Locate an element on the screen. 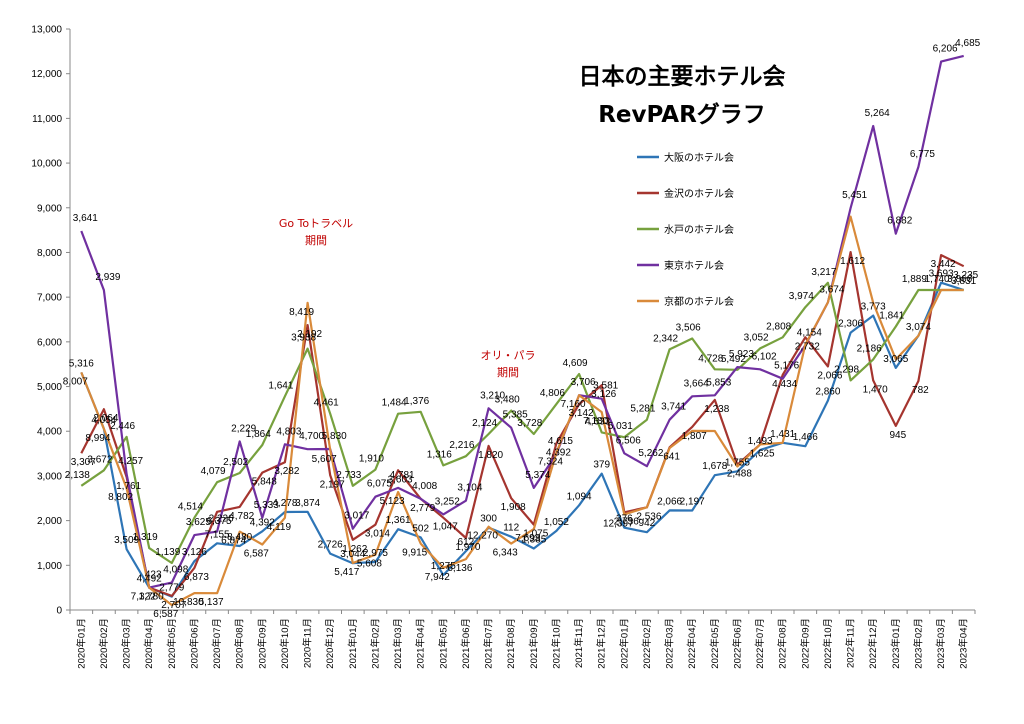  data-label: 2,229 is located at coordinates (243, 428).